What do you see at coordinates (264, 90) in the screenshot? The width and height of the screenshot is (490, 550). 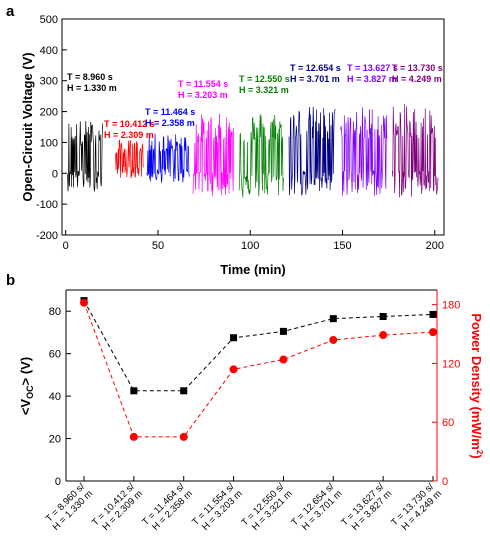 I see `annotation-height: H = 3.321 m` at bounding box center [264, 90].